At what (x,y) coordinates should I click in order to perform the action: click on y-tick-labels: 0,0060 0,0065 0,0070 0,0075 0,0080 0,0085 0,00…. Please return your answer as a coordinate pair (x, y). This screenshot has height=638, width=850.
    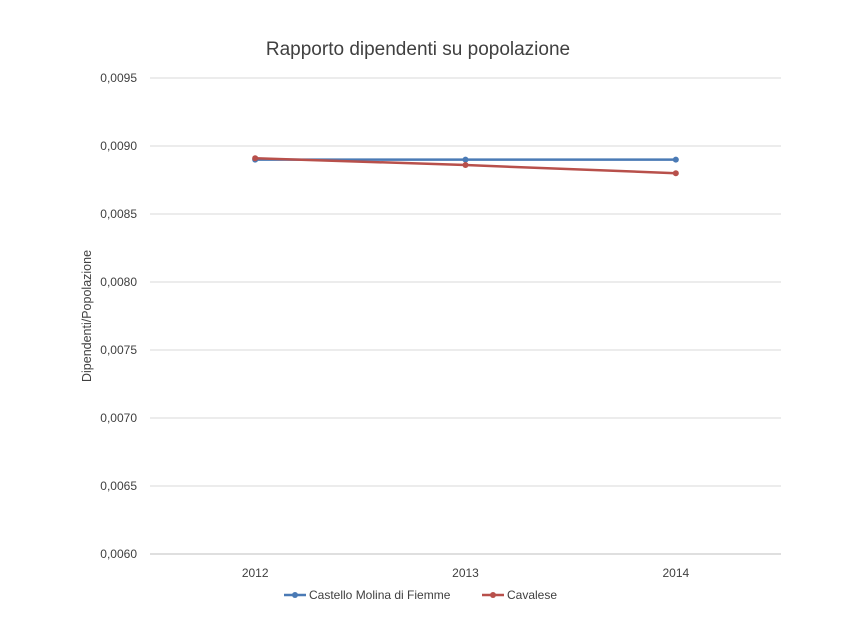
    Looking at the image, I should click on (118, 316).